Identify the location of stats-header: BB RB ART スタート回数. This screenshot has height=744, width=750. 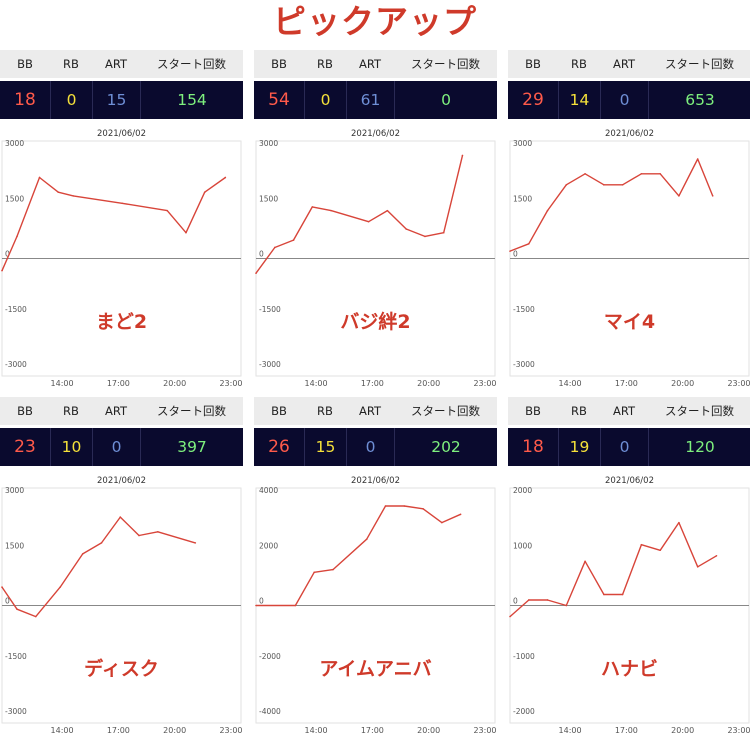
(629, 64).